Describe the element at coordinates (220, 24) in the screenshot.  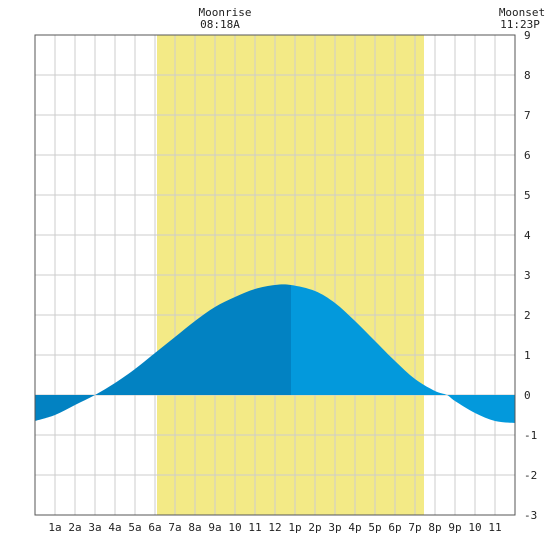
I see `moonrise-time: 08:18A` at that location.